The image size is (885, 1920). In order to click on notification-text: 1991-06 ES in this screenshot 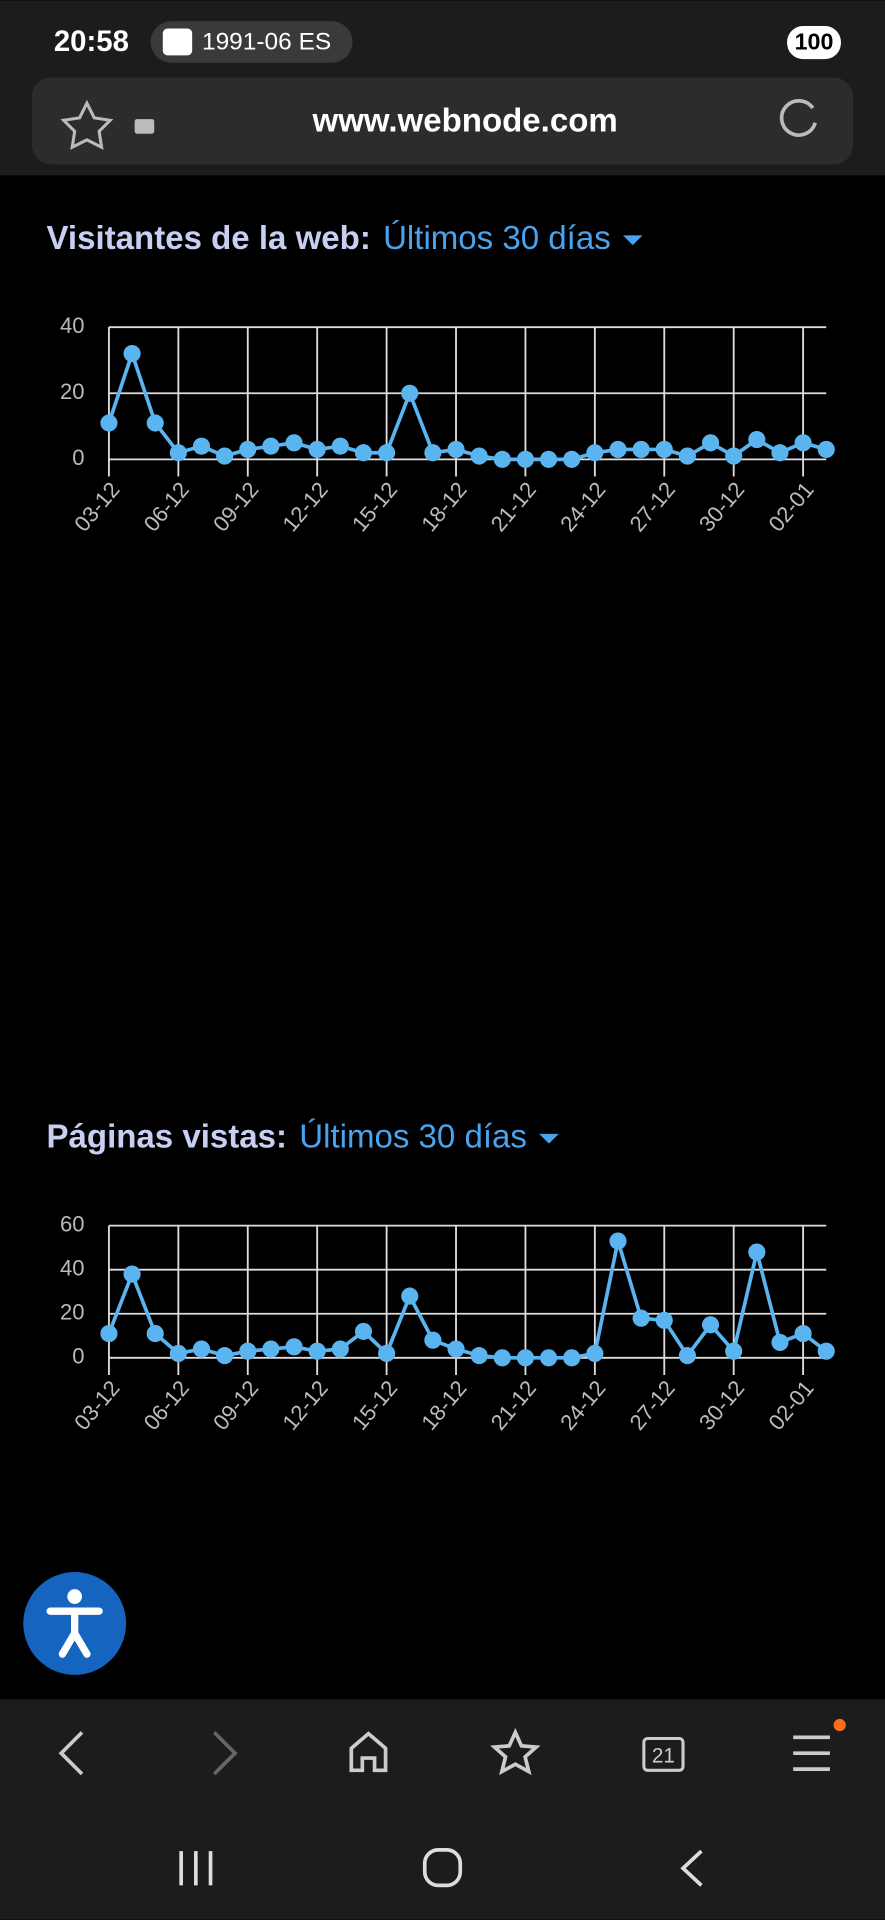, I will do `click(266, 42)`.